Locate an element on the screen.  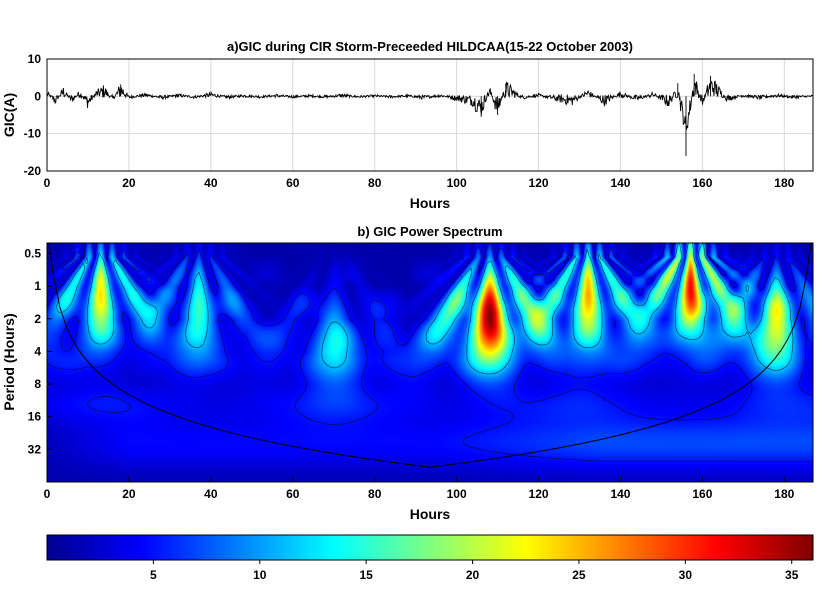
y-tick-label: 10 is located at coordinates (35, 59).